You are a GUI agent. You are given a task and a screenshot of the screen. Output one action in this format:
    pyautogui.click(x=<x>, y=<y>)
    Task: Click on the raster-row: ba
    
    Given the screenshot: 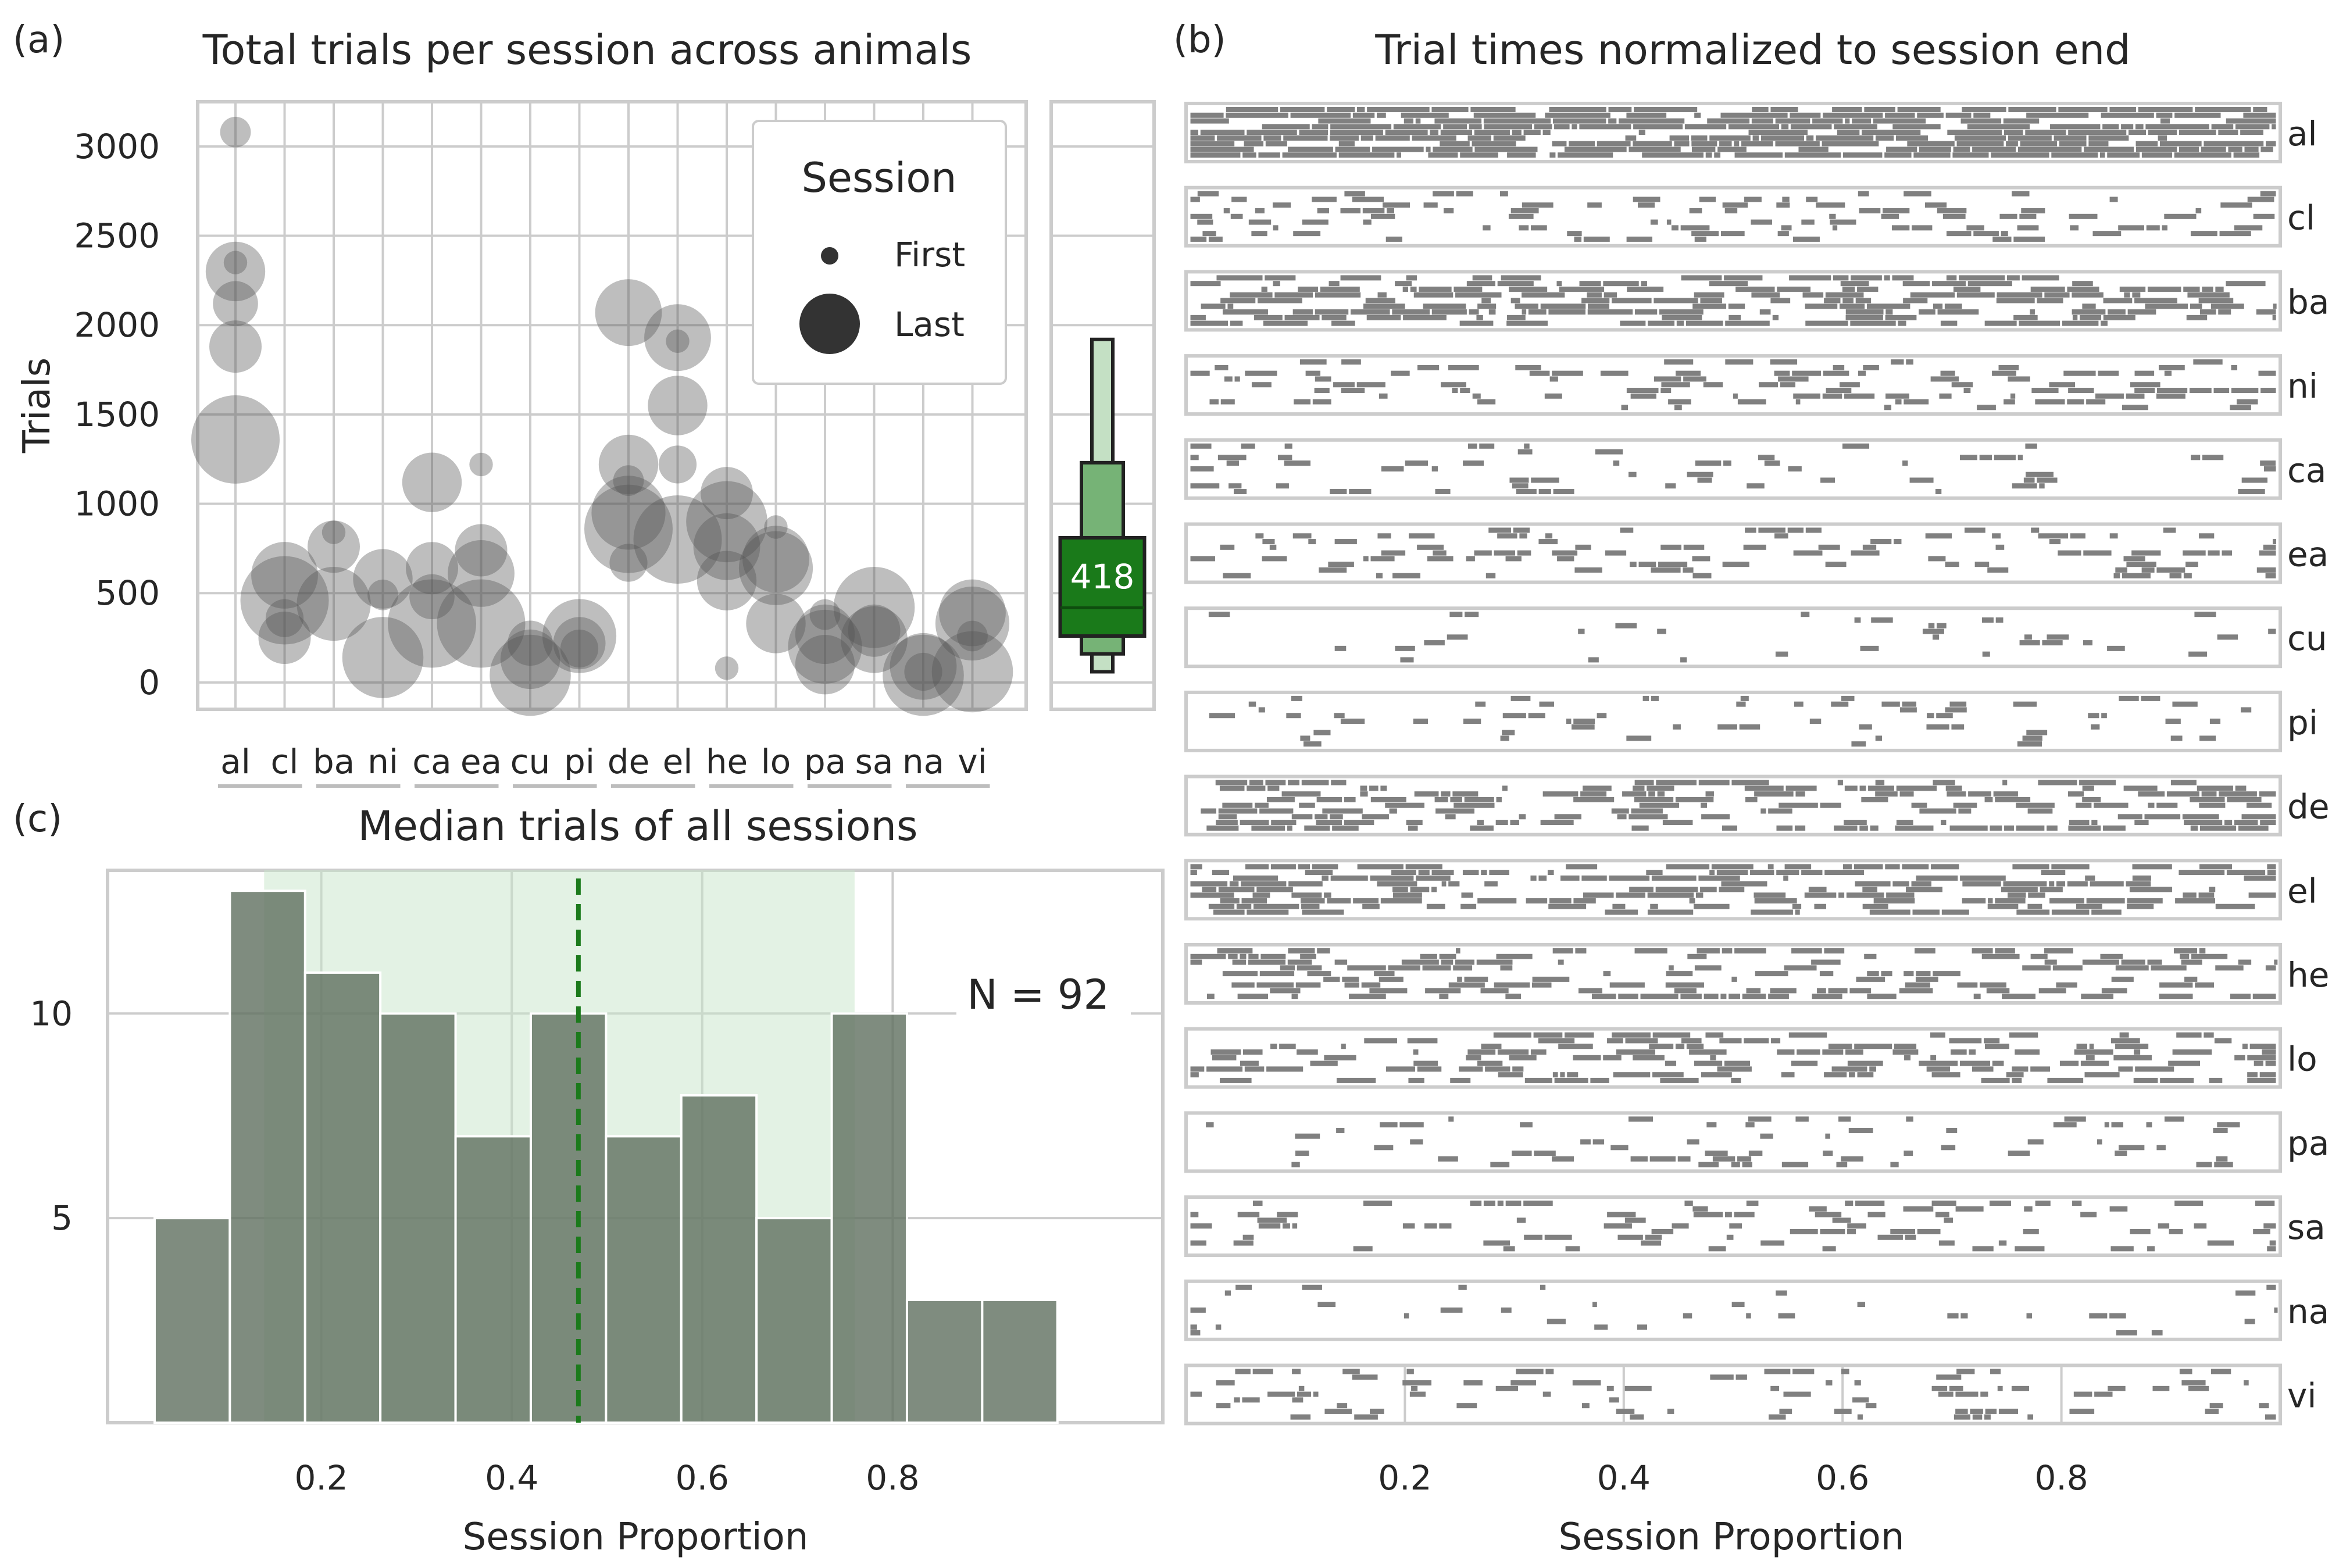 What is the action you would take?
    pyautogui.click(x=1756, y=301)
    